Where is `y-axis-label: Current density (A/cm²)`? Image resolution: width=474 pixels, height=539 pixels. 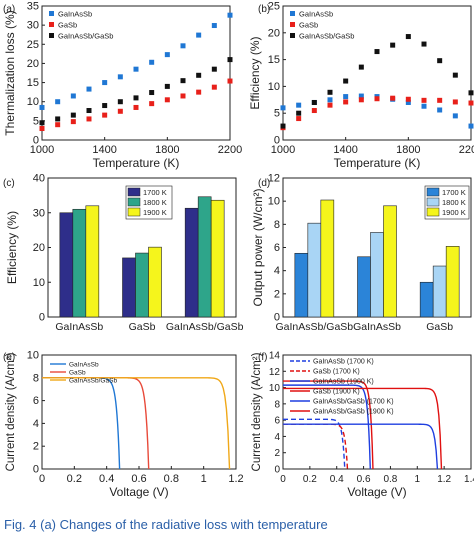
y-axis-label: Current density (A/cm²) is located at coordinates (11, 411).